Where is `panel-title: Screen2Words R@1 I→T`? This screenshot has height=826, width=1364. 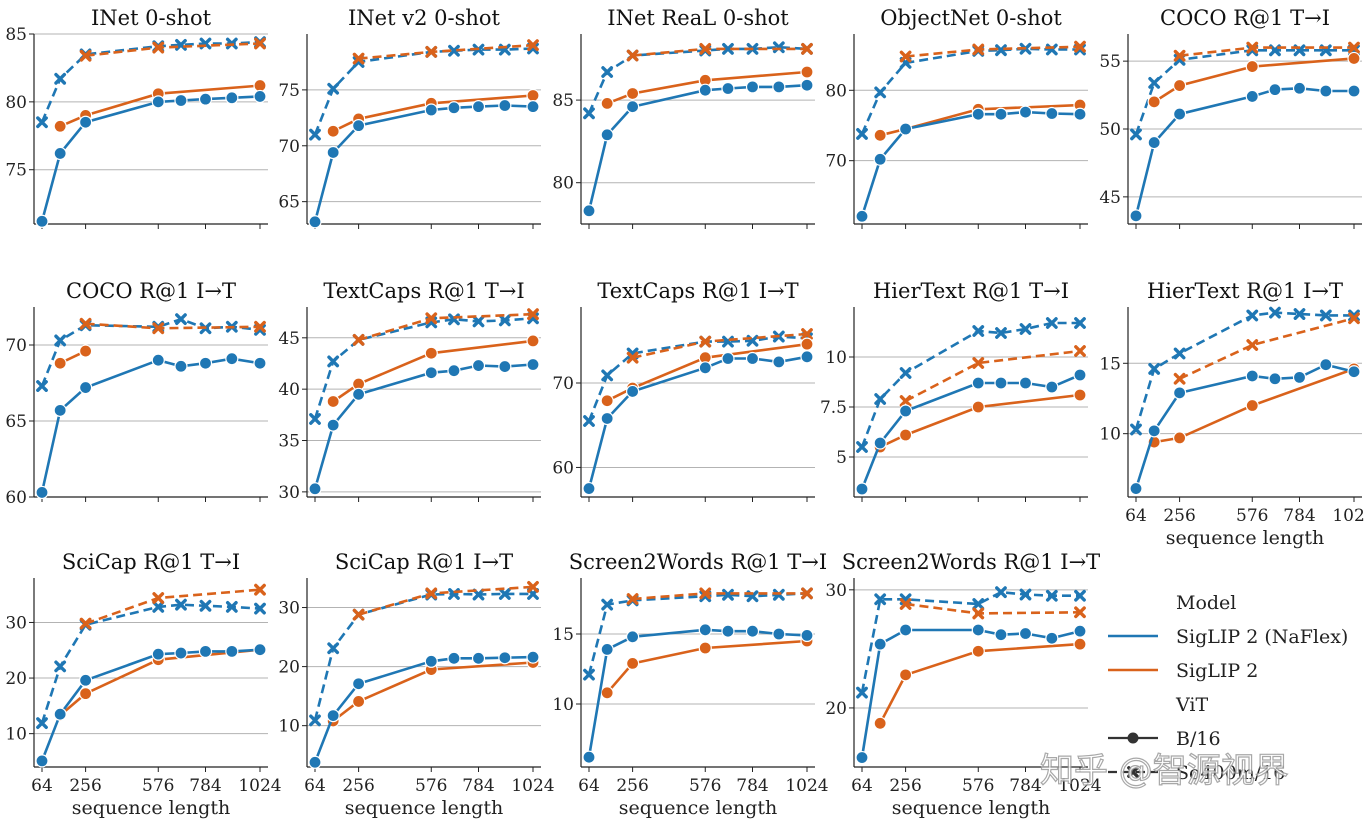
panel-title: Screen2Words R@1 I→T is located at coordinates (971, 562).